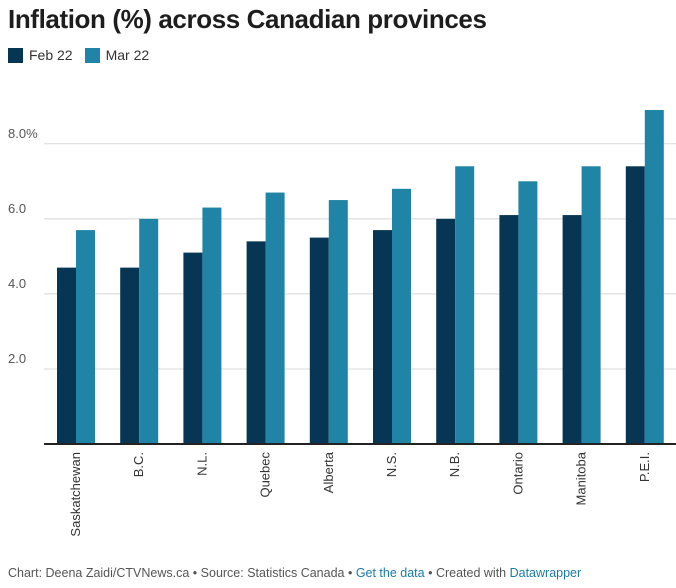 The height and width of the screenshot is (588, 676). What do you see at coordinates (517, 473) in the screenshot?
I see `x-tick-label: Ontario` at bounding box center [517, 473].